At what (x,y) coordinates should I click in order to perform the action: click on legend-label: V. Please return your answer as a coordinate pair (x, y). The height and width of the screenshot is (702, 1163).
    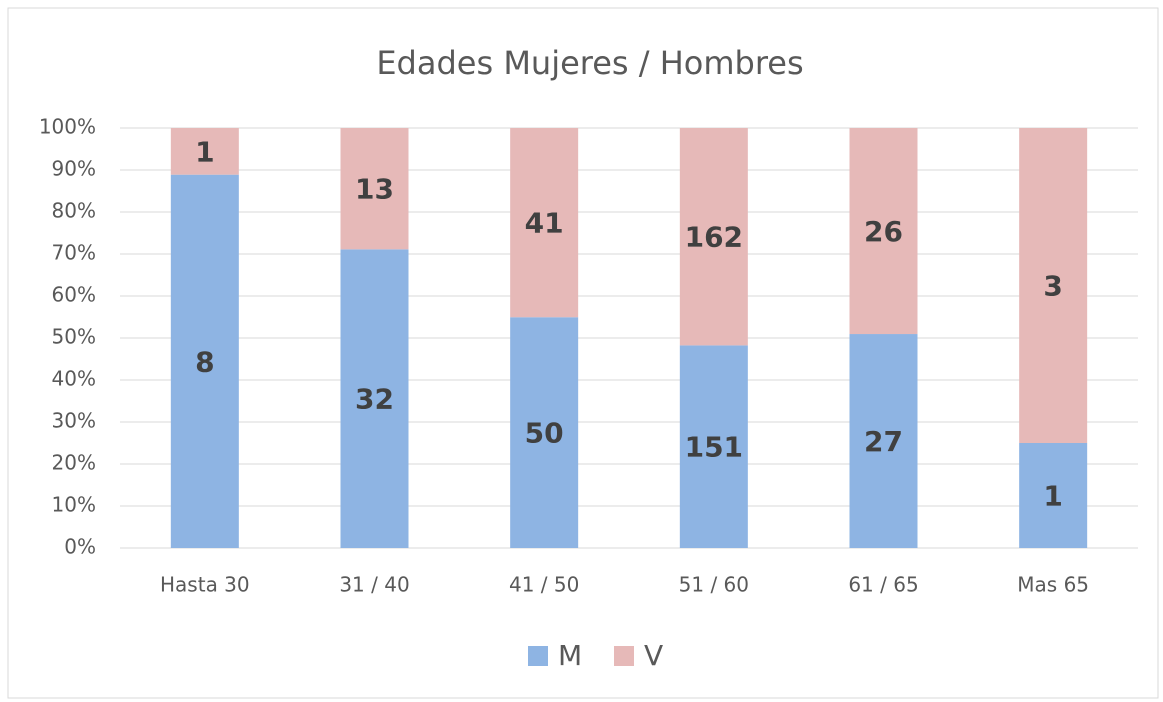
    Looking at the image, I should click on (653, 655).